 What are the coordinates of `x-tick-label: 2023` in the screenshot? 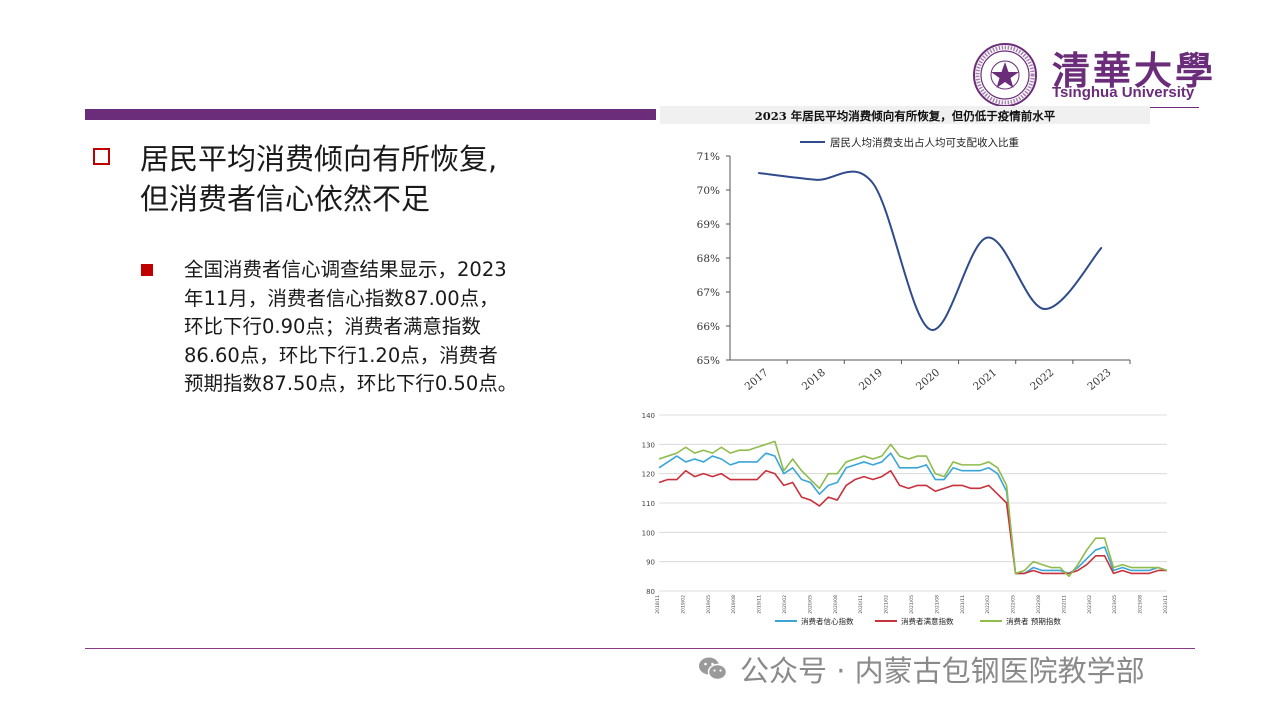 It's located at (1099, 380).